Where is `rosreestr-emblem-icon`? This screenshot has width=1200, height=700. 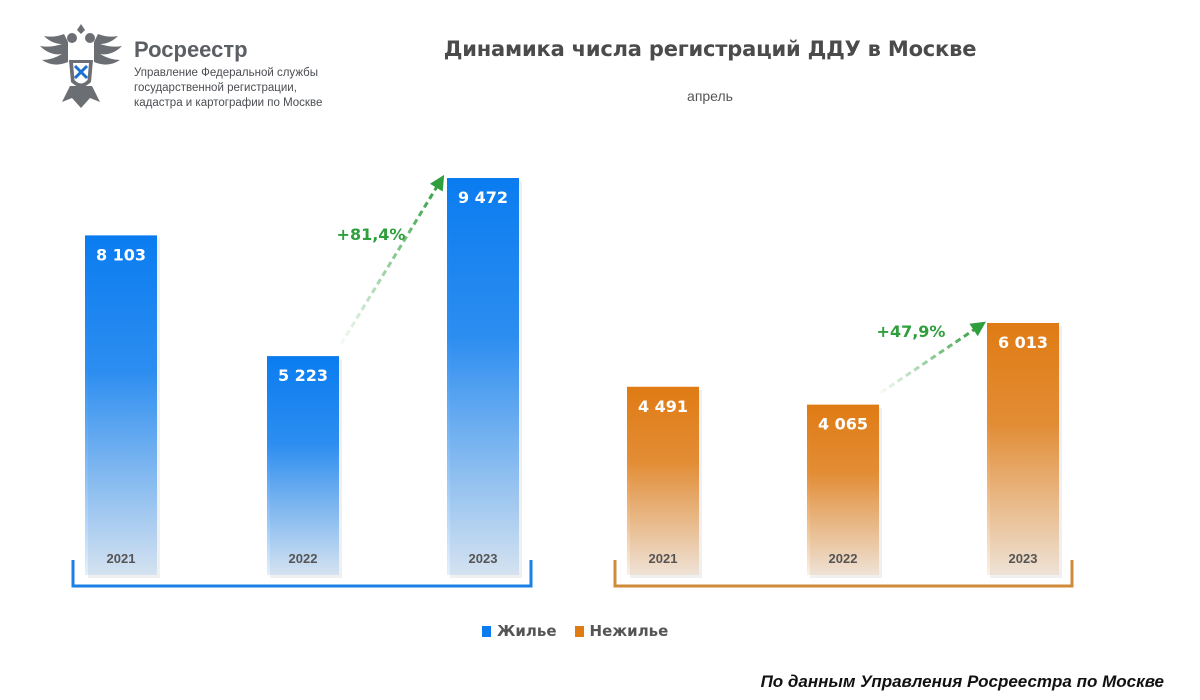
rosreestr-emblem-icon is located at coordinates (81, 66).